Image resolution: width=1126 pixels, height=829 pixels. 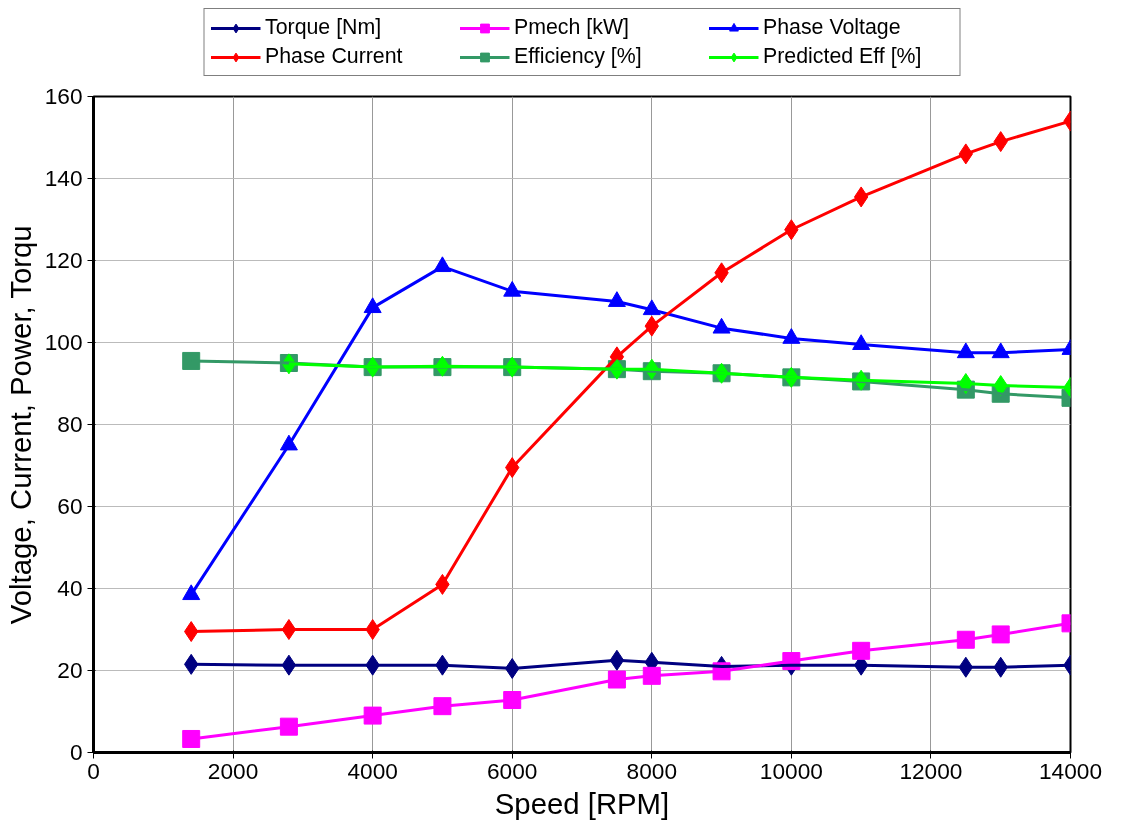 What do you see at coordinates (572, 27) in the screenshot?
I see `legend-label: Pmech [kW]` at bounding box center [572, 27].